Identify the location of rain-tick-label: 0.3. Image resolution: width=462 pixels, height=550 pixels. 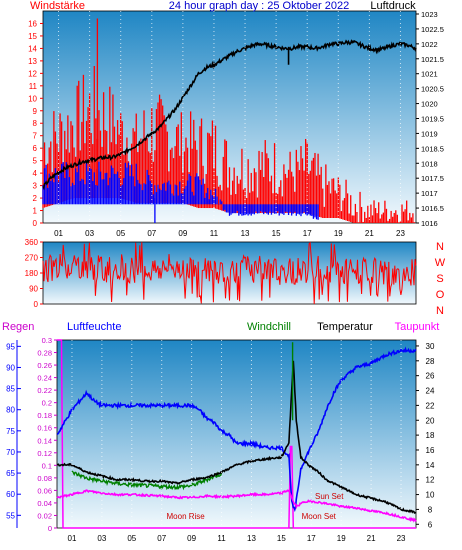
(47, 340).